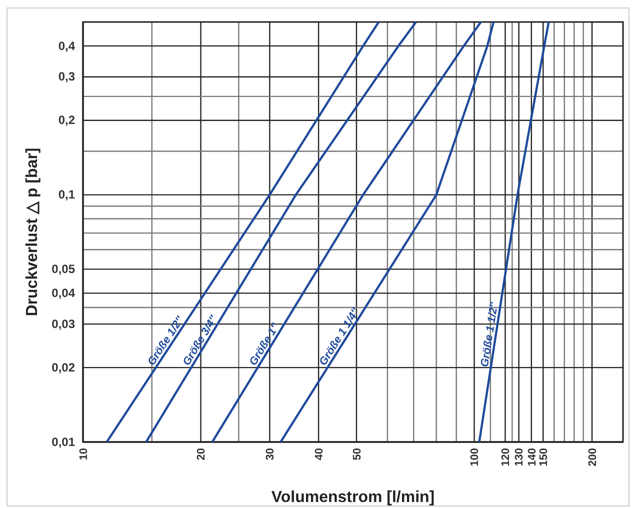  I want to click on y-tick-label: 0,01, so click(64, 441).